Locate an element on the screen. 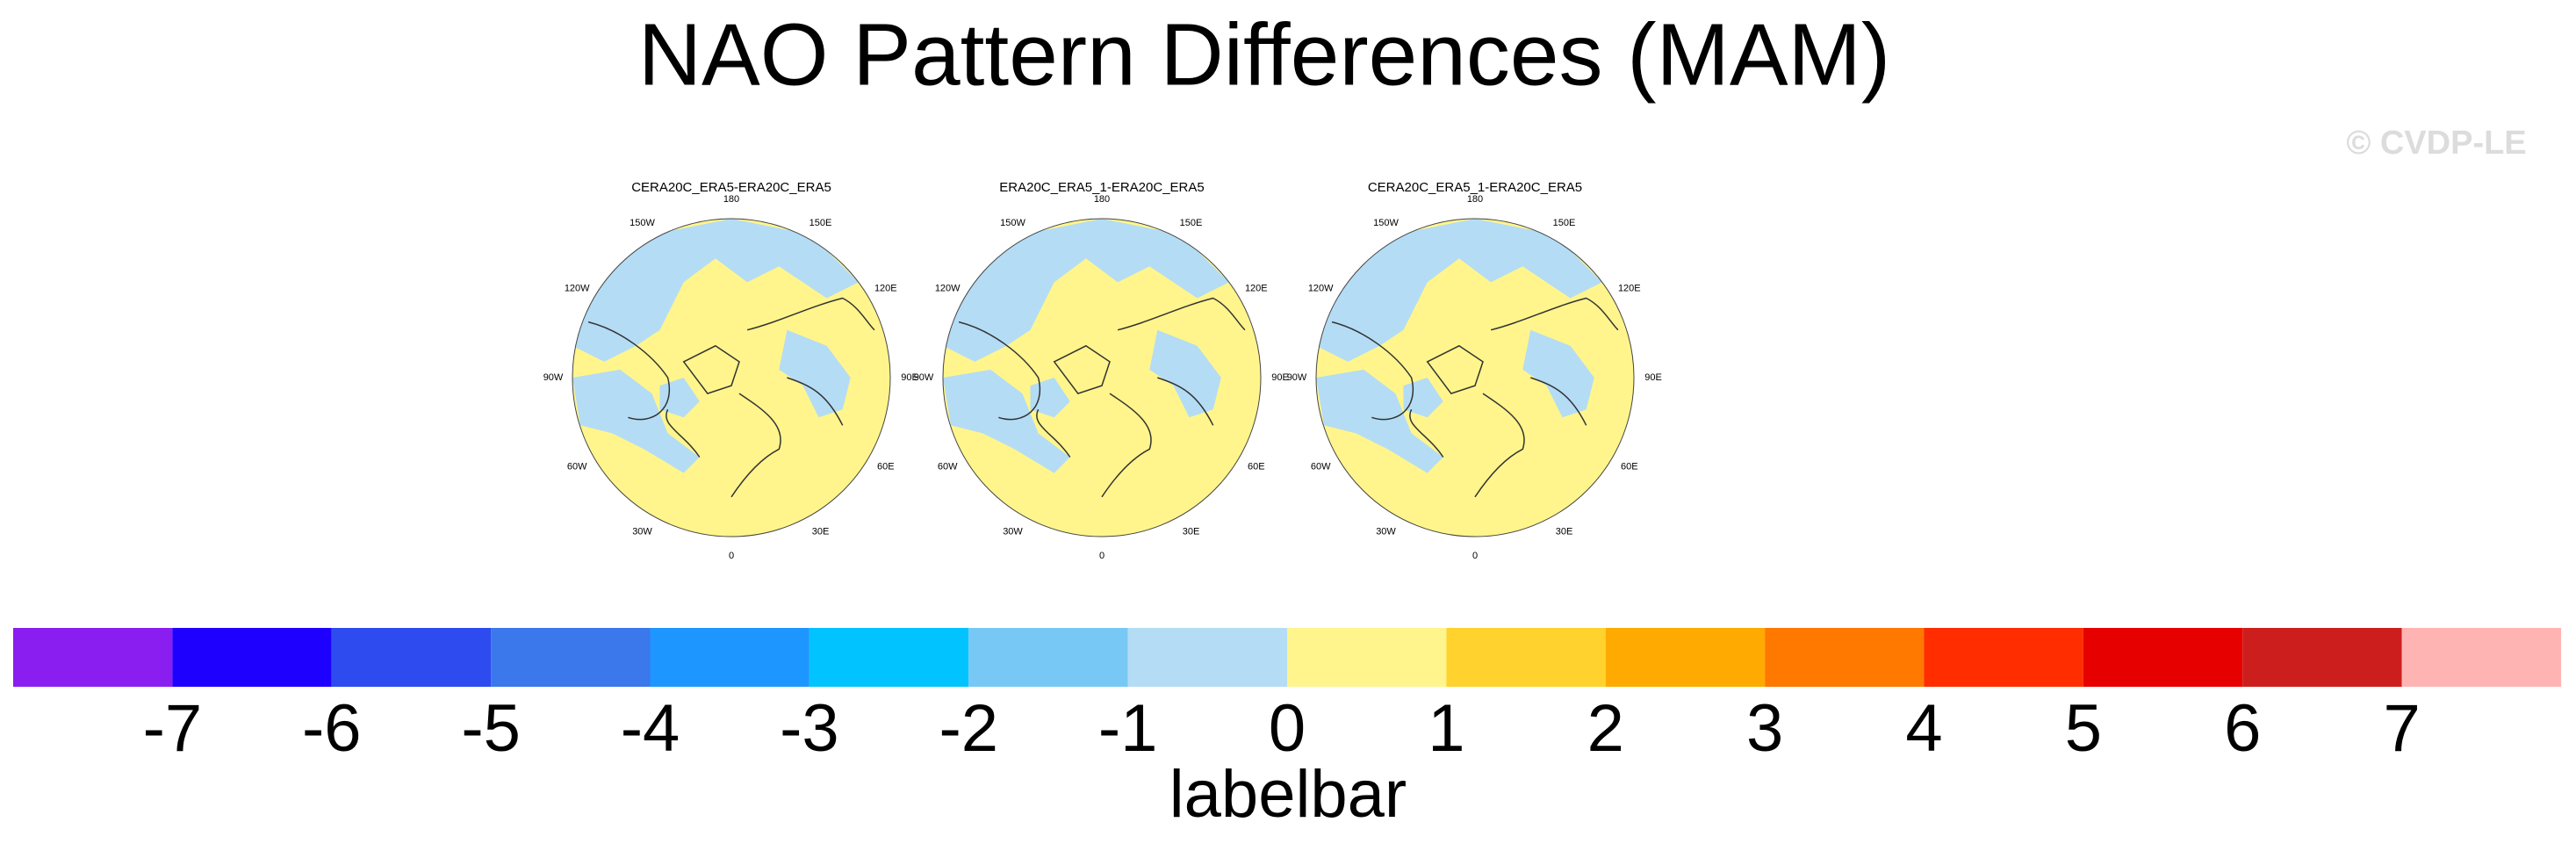 The width and height of the screenshot is (2576, 851). figure-title: NAO Pattern Differences (MAM) is located at coordinates (1264, 54).